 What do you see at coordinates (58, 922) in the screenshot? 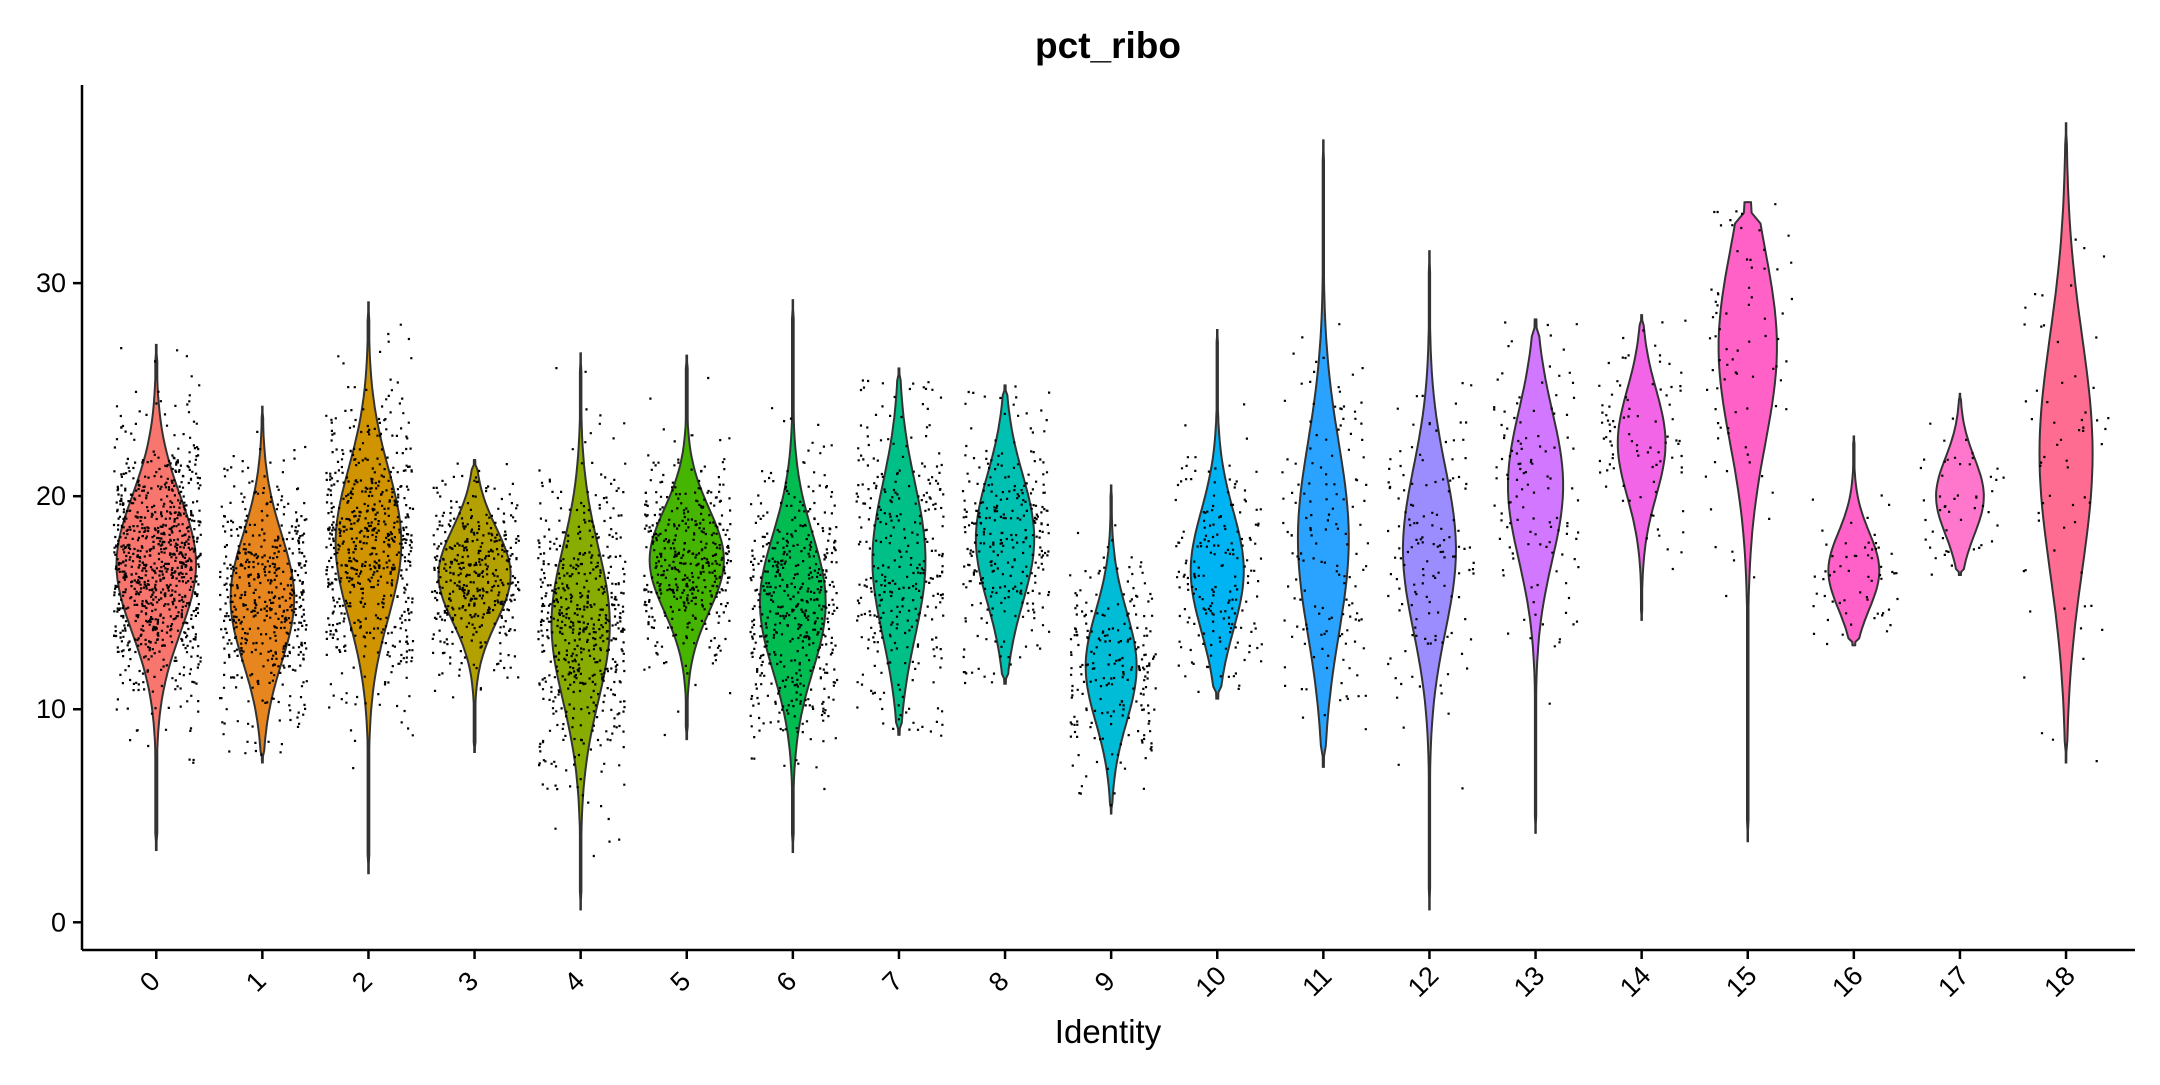
I see `y-tick-label-0: 0` at bounding box center [58, 922].